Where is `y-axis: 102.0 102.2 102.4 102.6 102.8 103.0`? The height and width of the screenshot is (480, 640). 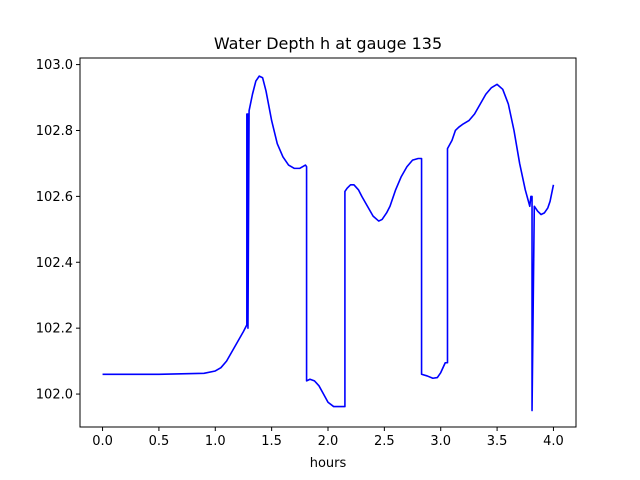 y-axis: 102.0 102.2 102.4 102.6 102.8 103.0 is located at coordinates (58, 230).